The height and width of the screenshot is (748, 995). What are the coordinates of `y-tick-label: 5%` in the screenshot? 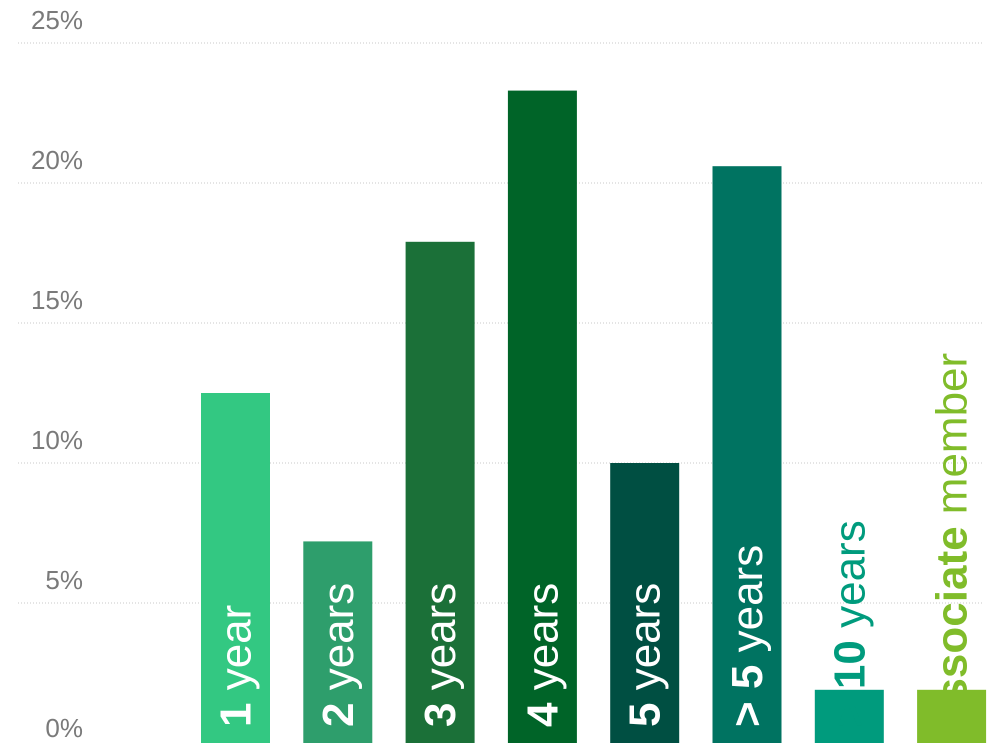 It's located at (64, 580).